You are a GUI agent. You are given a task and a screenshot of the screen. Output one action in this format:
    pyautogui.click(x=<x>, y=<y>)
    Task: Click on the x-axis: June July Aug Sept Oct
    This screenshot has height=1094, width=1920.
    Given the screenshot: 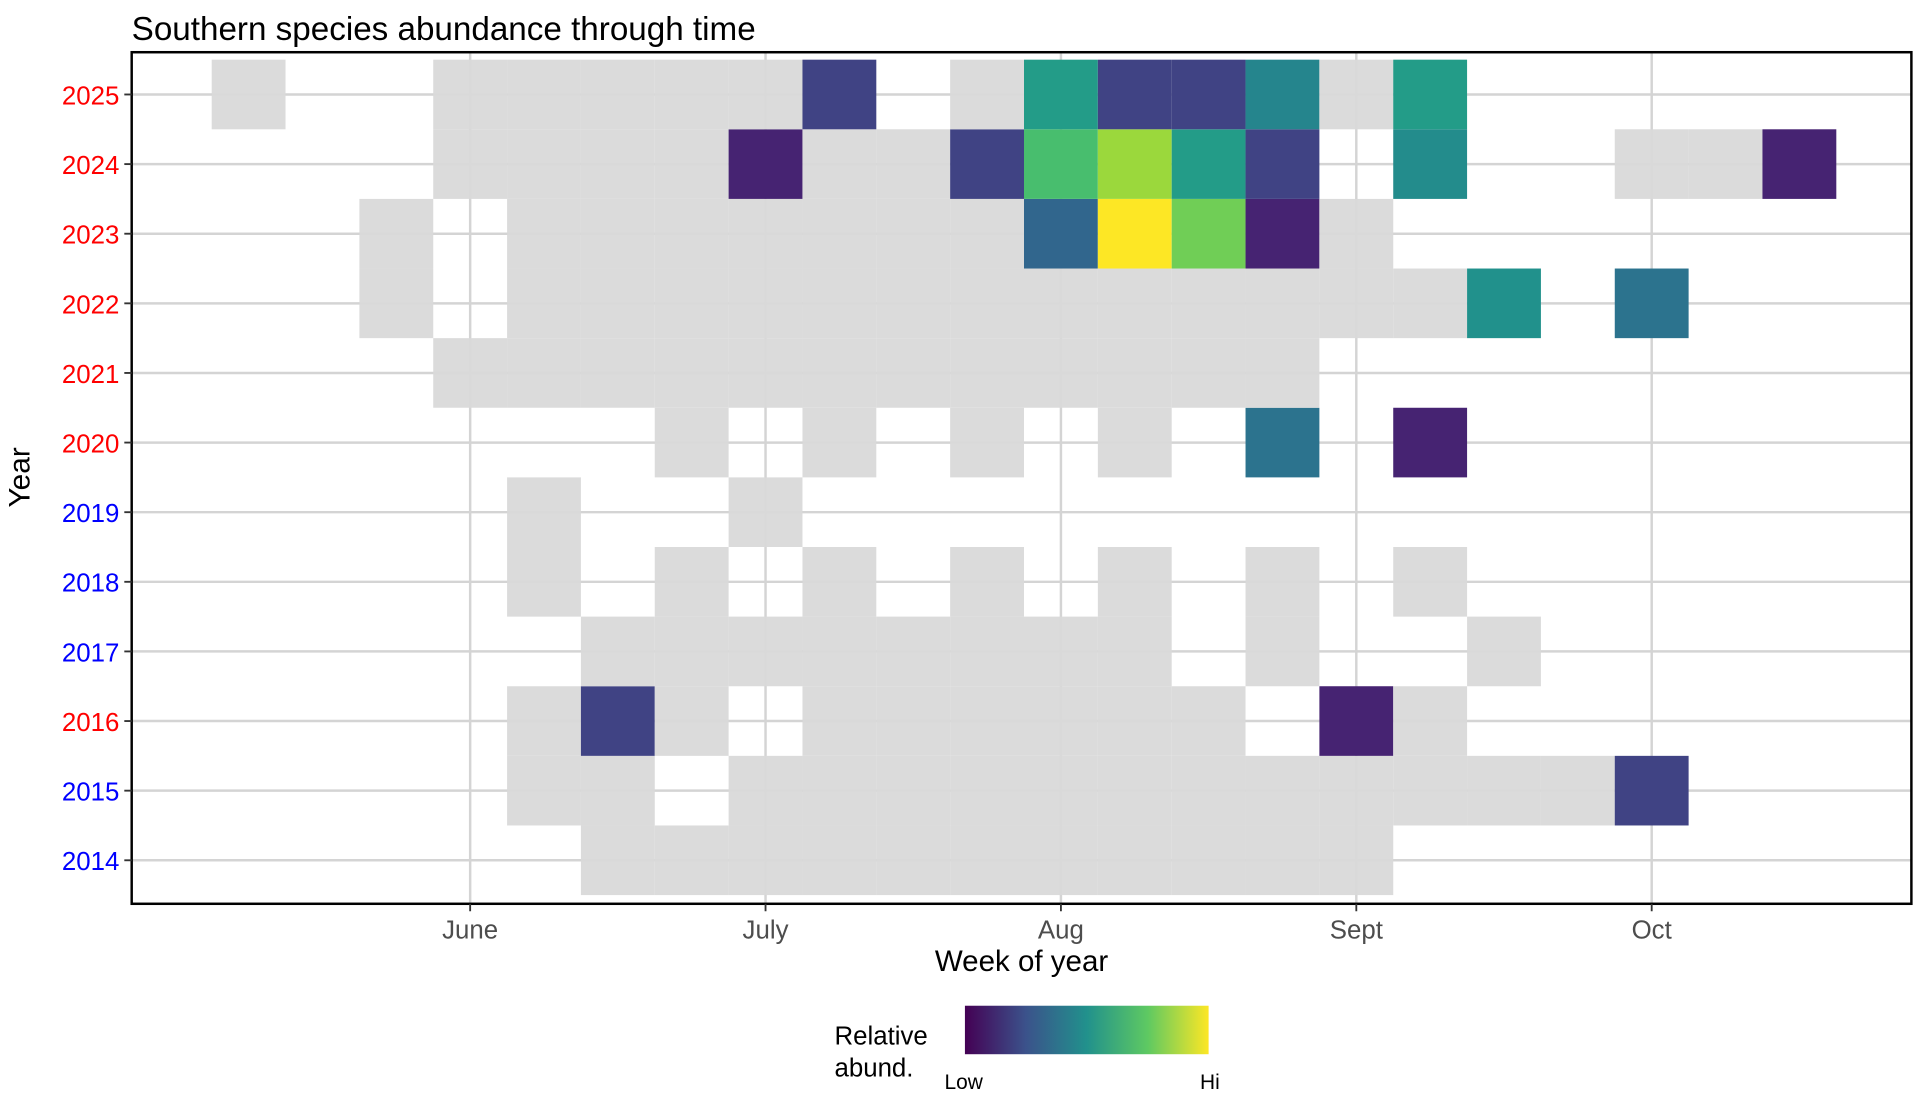 What is the action you would take?
    pyautogui.click(x=1057, y=924)
    